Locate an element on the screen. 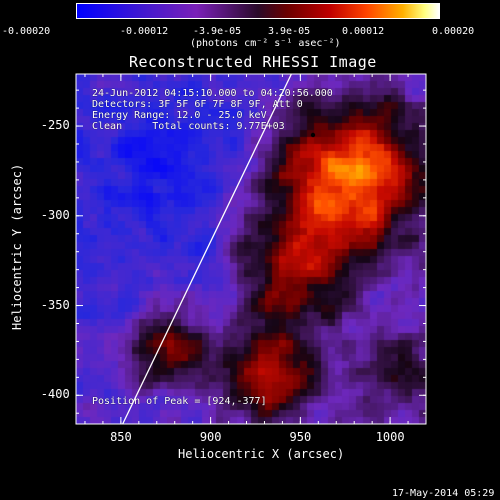 Image resolution: width=500 pixels, height=500 pixels. info-clean-counts: Clean Total counts: 9.77E+03 is located at coordinates (188, 126).